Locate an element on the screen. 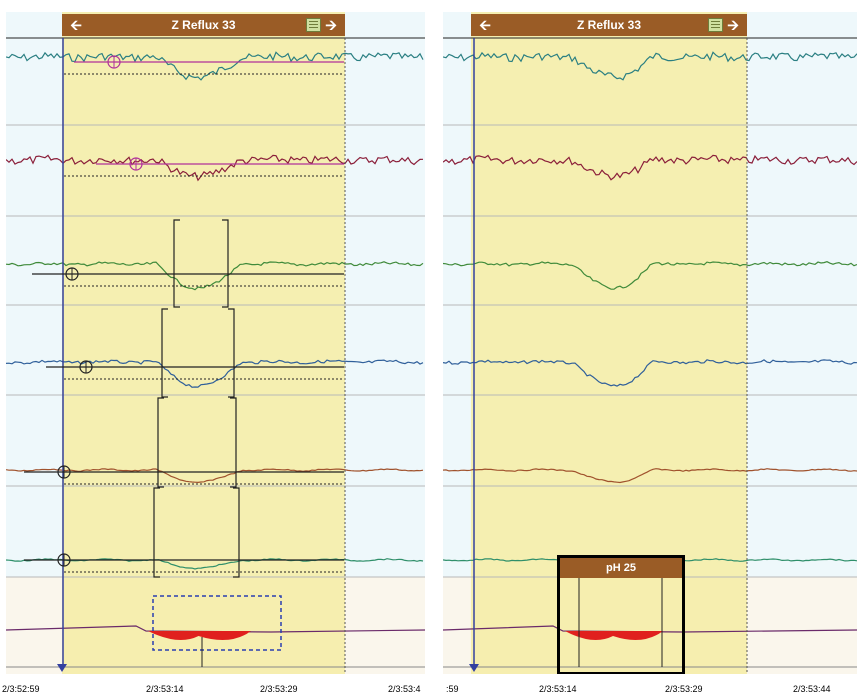  right-time-label-4: 2/3:53:44 is located at coordinates (812, 689).